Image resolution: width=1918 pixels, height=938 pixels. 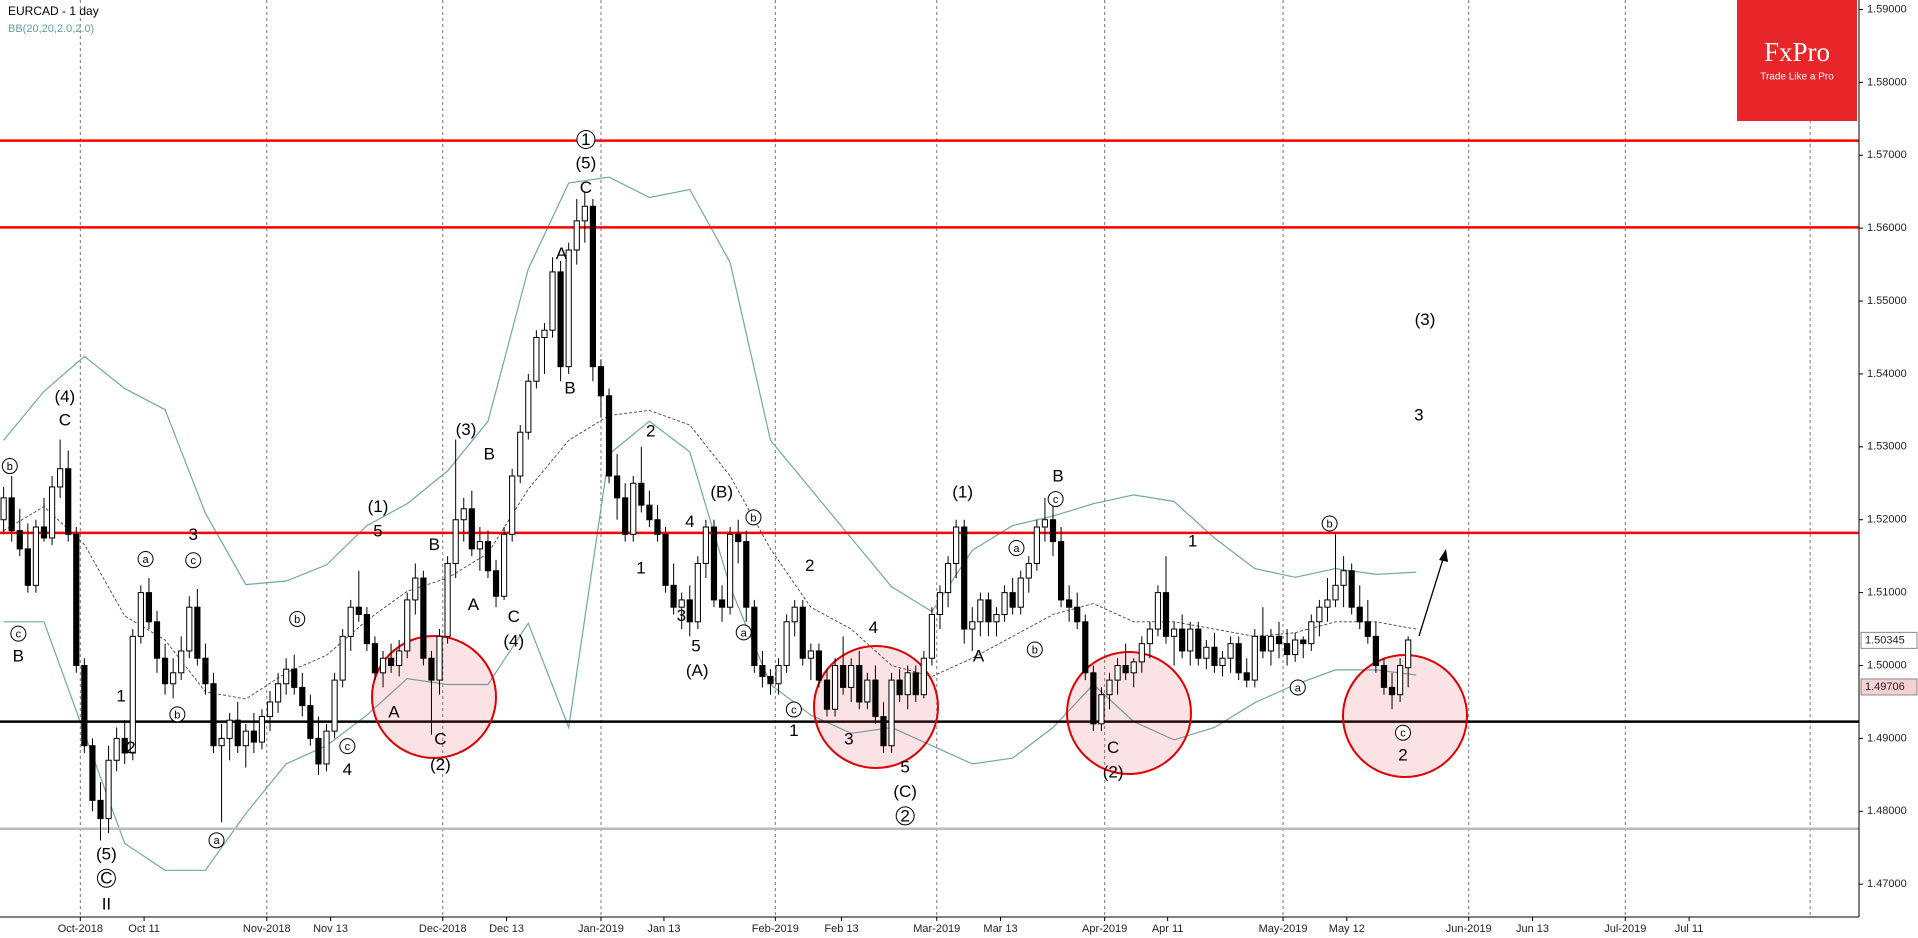 What do you see at coordinates (1887, 301) in the screenshot?
I see `y-tick-label: 1.55000` at bounding box center [1887, 301].